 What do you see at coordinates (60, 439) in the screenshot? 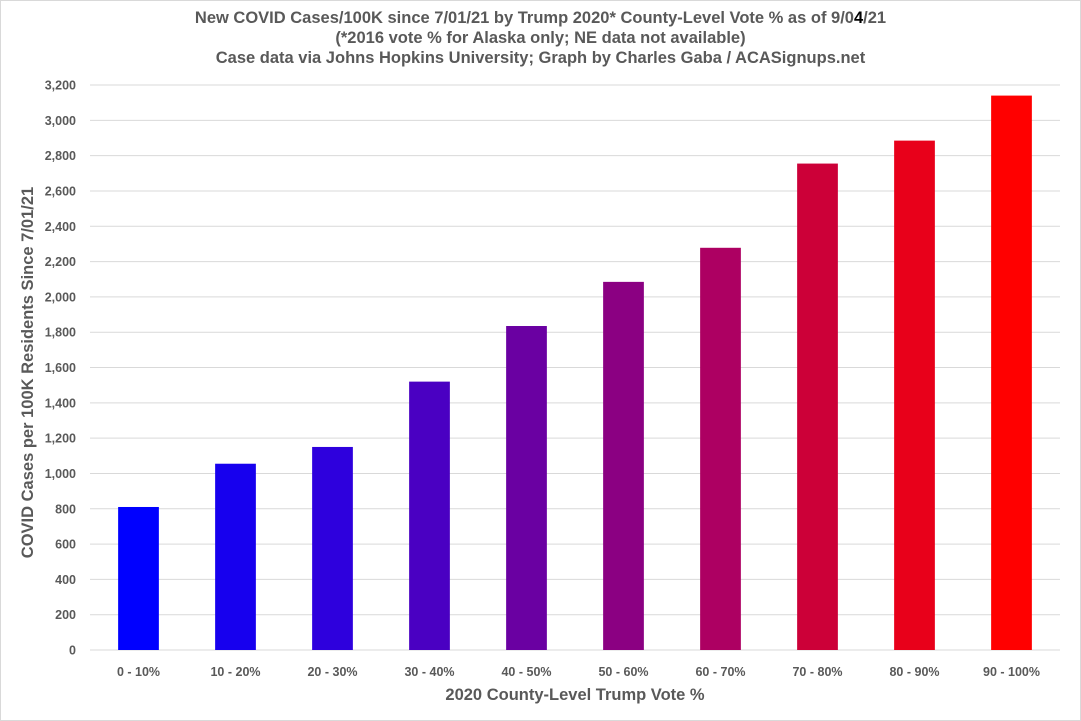
I see `y-tick-label: 1,200` at bounding box center [60, 439].